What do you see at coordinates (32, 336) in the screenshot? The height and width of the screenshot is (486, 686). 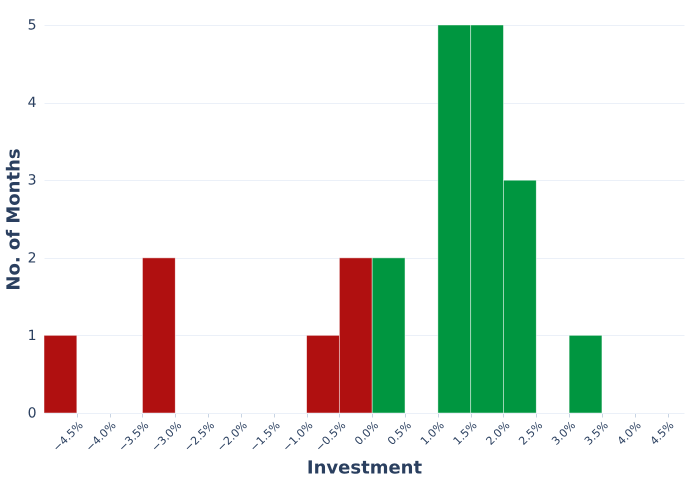 I see `y-tick-label: 1` at bounding box center [32, 336].